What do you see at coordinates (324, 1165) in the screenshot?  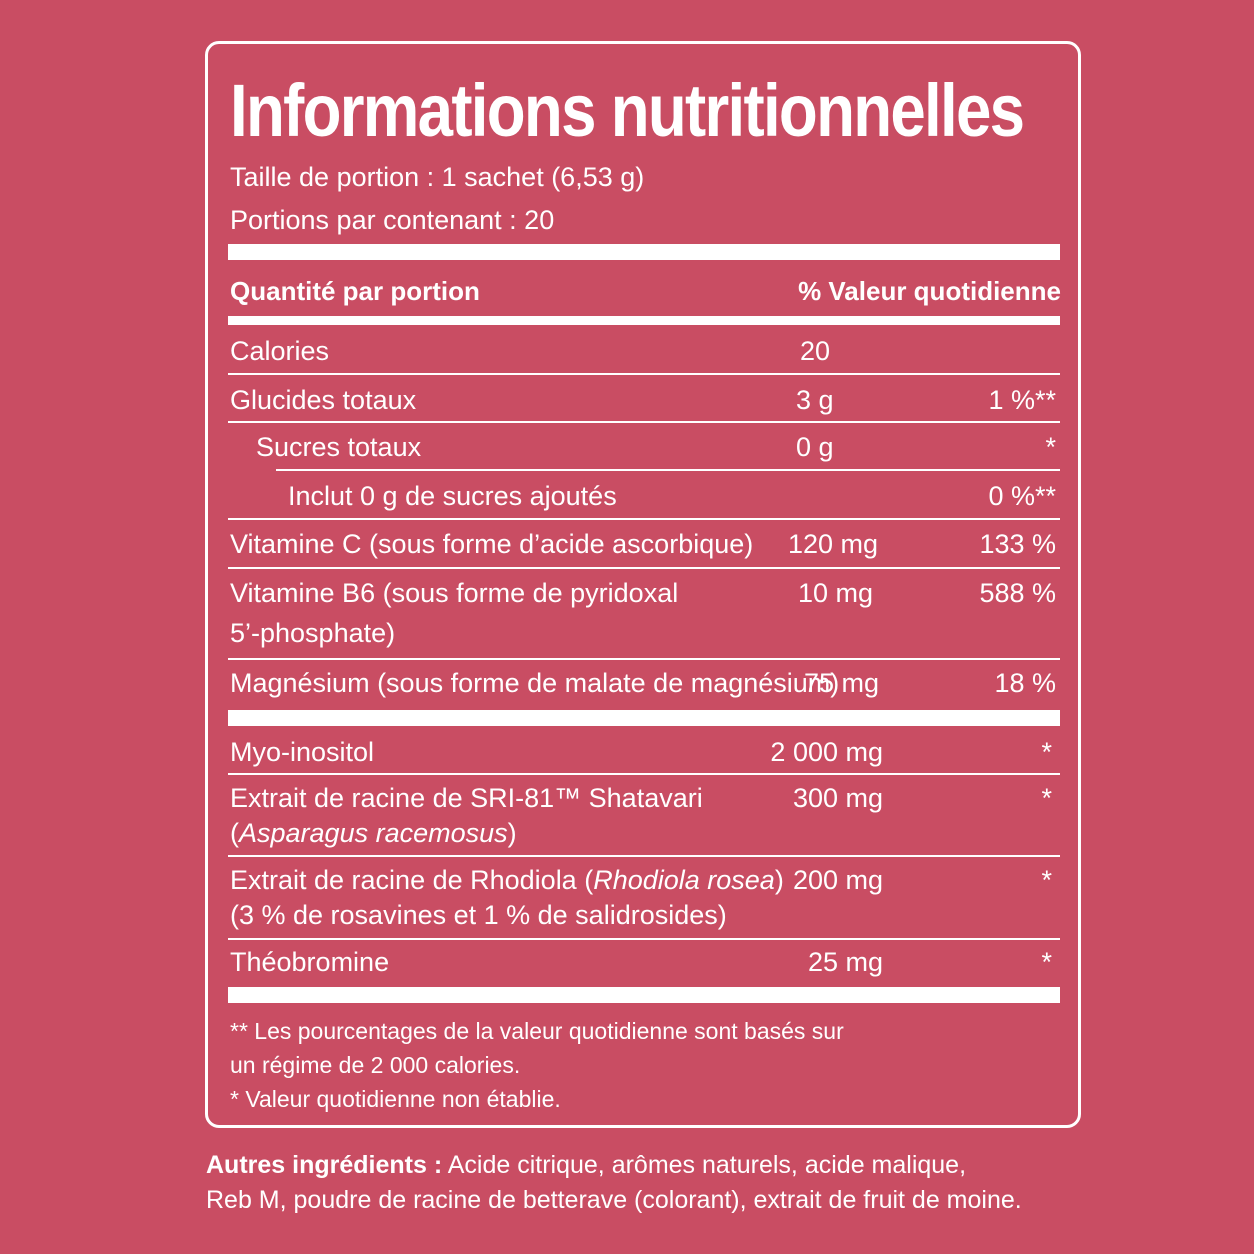 I see `other-ingredients-label: Autres ingrédients :` at bounding box center [324, 1165].